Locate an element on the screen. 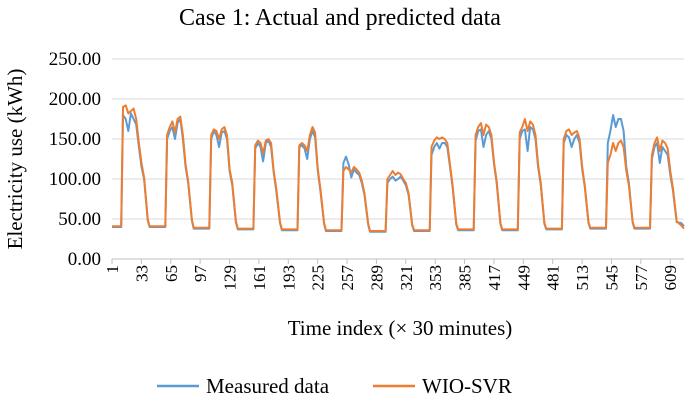 The height and width of the screenshot is (404, 685). legend: Measured data WIO-SVR is located at coordinates (334, 386).